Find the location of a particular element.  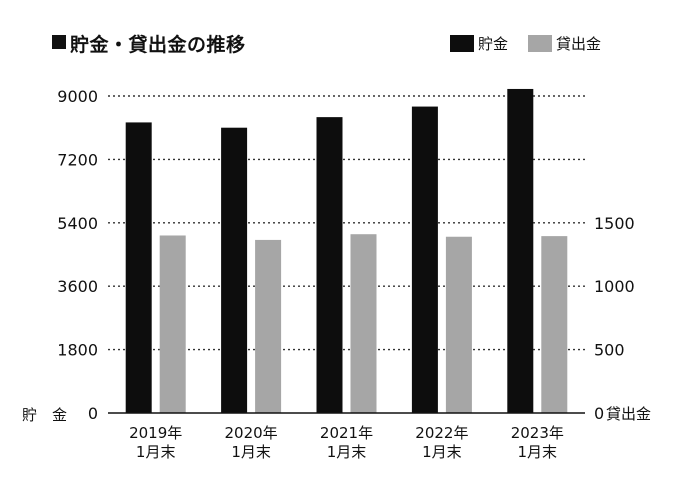

y-tick-label-left: 9000 is located at coordinates (77, 96).